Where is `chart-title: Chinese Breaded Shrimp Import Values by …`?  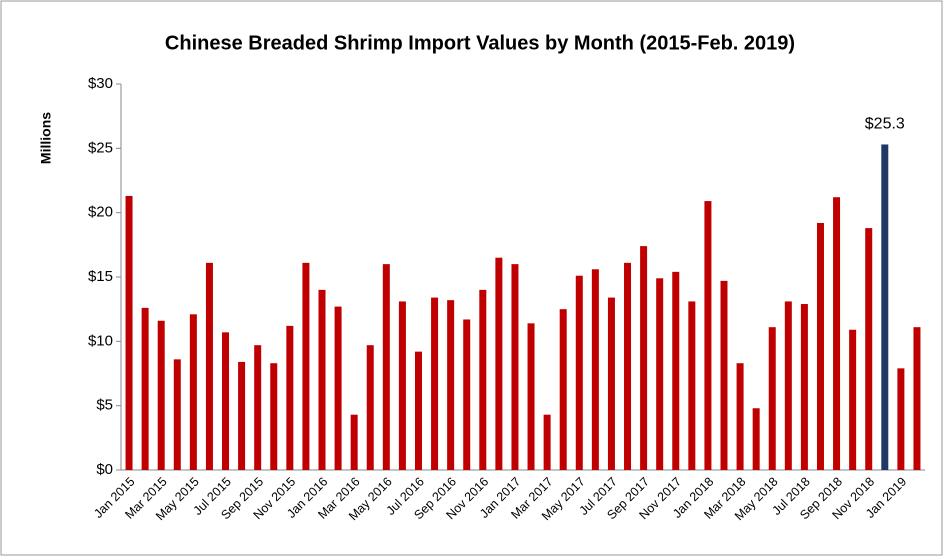 chart-title: Chinese Breaded Shrimp Import Values by … is located at coordinates (480, 43).